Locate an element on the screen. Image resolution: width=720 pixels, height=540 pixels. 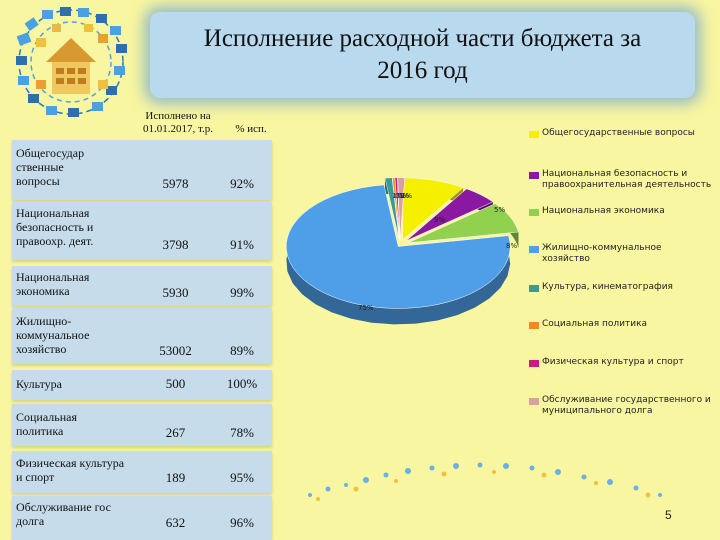
table-row-label: Обслуживание гос долга is located at coordinates (63, 514).